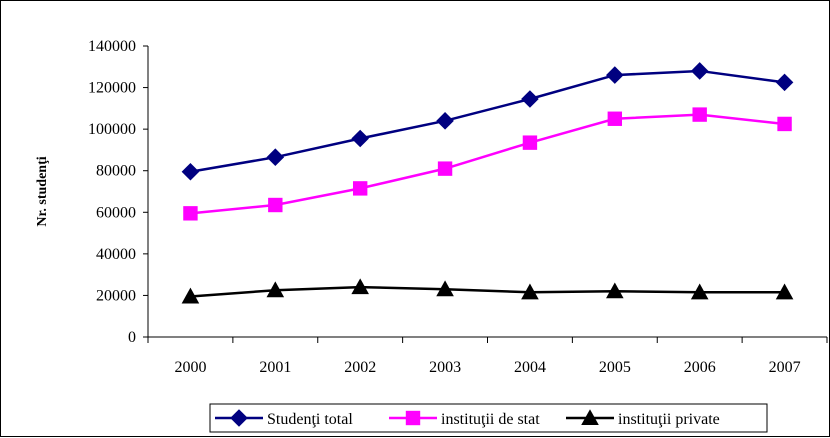  I want to click on y-axis-title: Nr. studenţi, so click(42, 191).